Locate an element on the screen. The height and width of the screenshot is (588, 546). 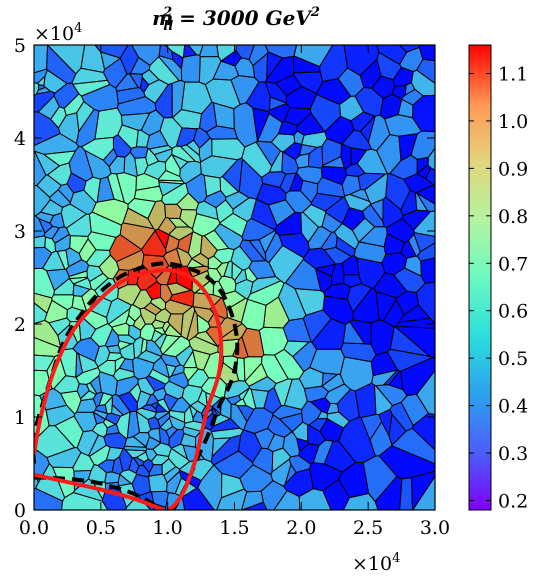
colorbar-tick-label: 0.5 is located at coordinates (513, 359).